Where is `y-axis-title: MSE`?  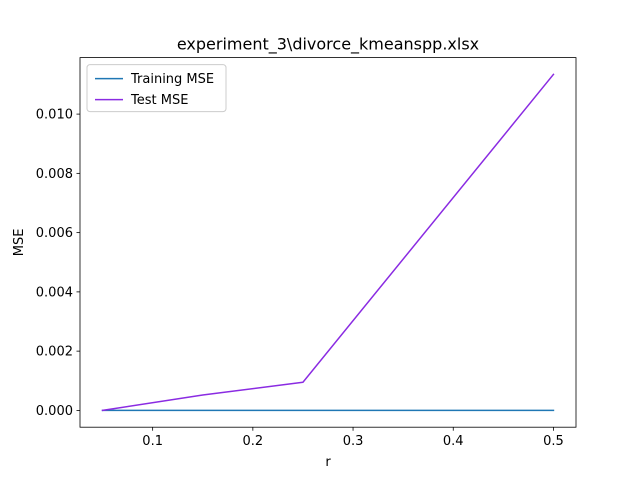
y-axis-title: MSE is located at coordinates (19, 243).